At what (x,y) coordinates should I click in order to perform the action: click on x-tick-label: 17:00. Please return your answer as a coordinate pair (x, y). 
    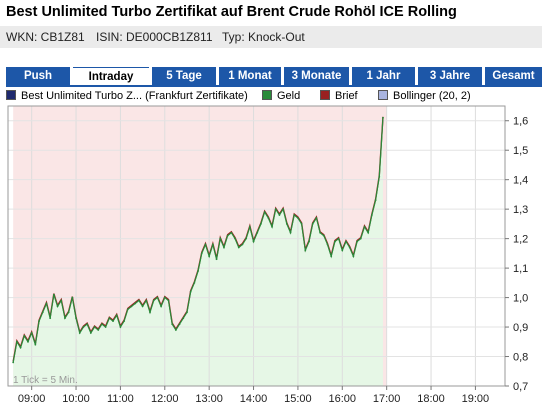
    Looking at the image, I should click on (387, 399).